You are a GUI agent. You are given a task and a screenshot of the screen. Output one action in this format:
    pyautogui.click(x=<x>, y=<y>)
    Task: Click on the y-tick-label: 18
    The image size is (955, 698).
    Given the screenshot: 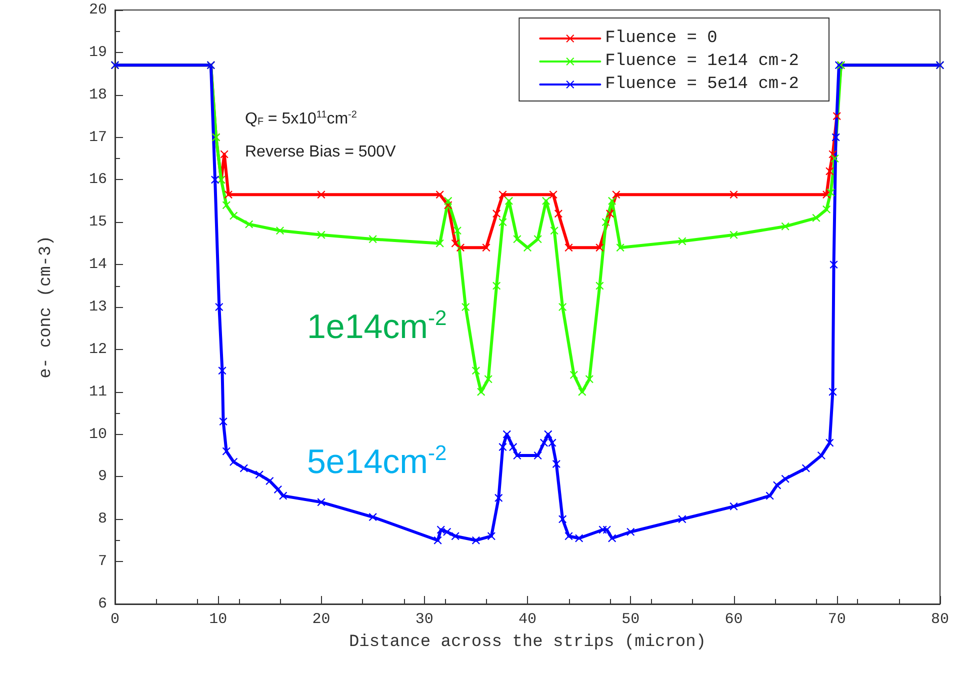 What is the action you would take?
    pyautogui.click(x=97, y=95)
    